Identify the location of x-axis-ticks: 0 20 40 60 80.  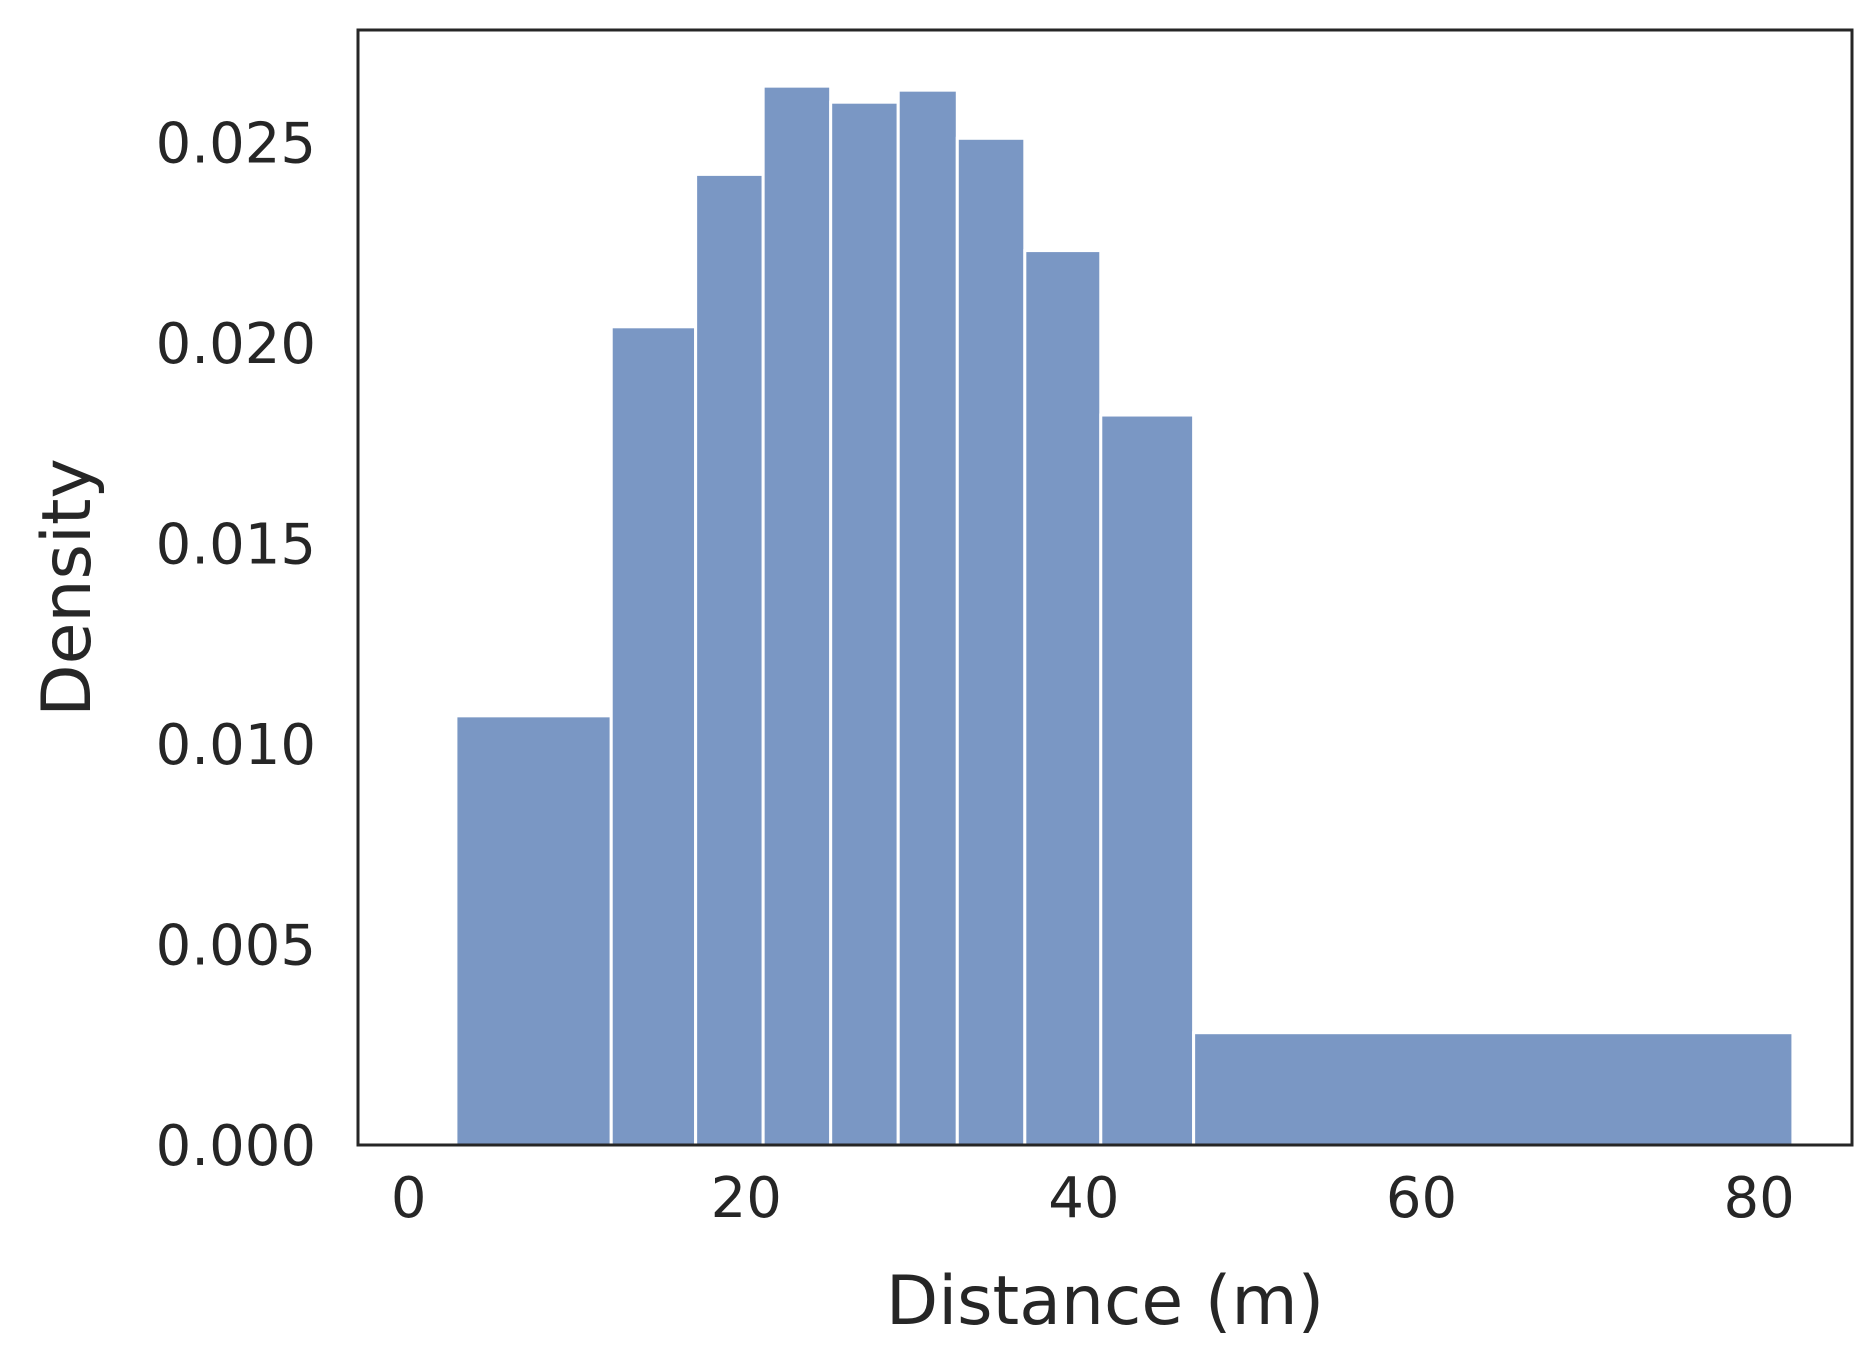
(1093, 1198).